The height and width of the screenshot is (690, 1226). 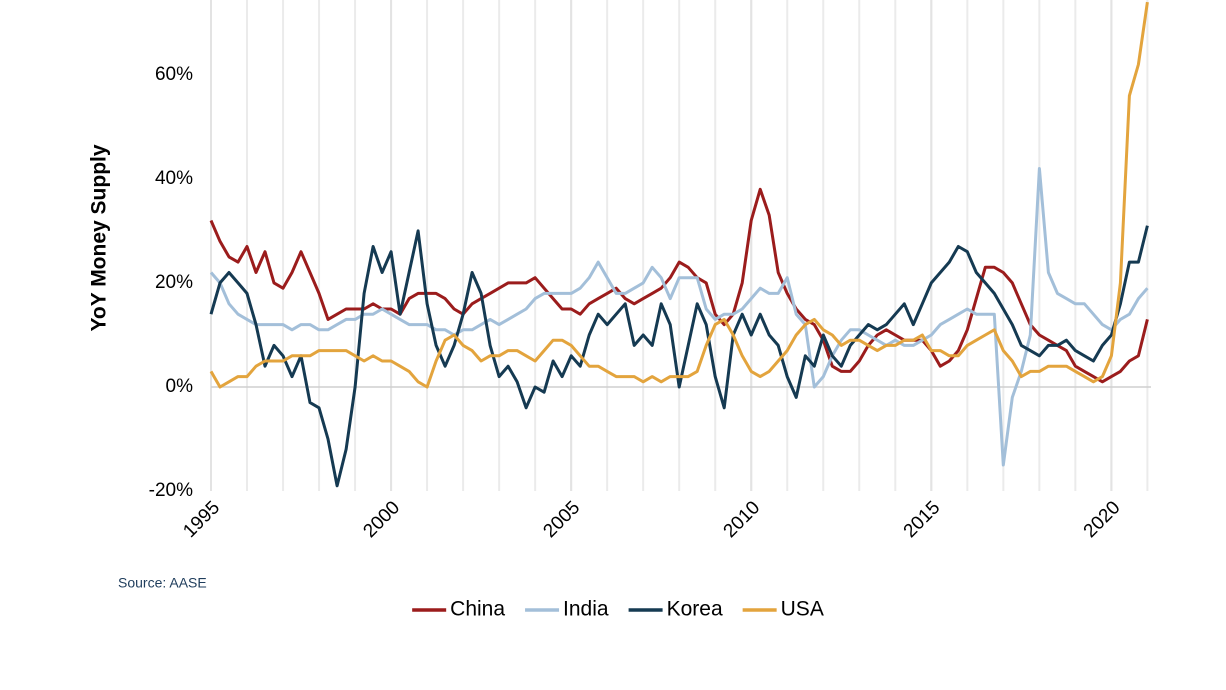 I want to click on y-tick-label: 0%, so click(x=180, y=386).